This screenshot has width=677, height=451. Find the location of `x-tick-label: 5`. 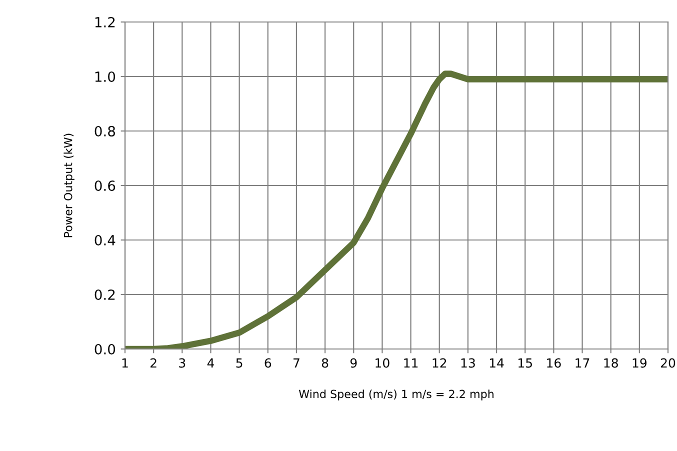

x-tick-label: 5 is located at coordinates (239, 363).